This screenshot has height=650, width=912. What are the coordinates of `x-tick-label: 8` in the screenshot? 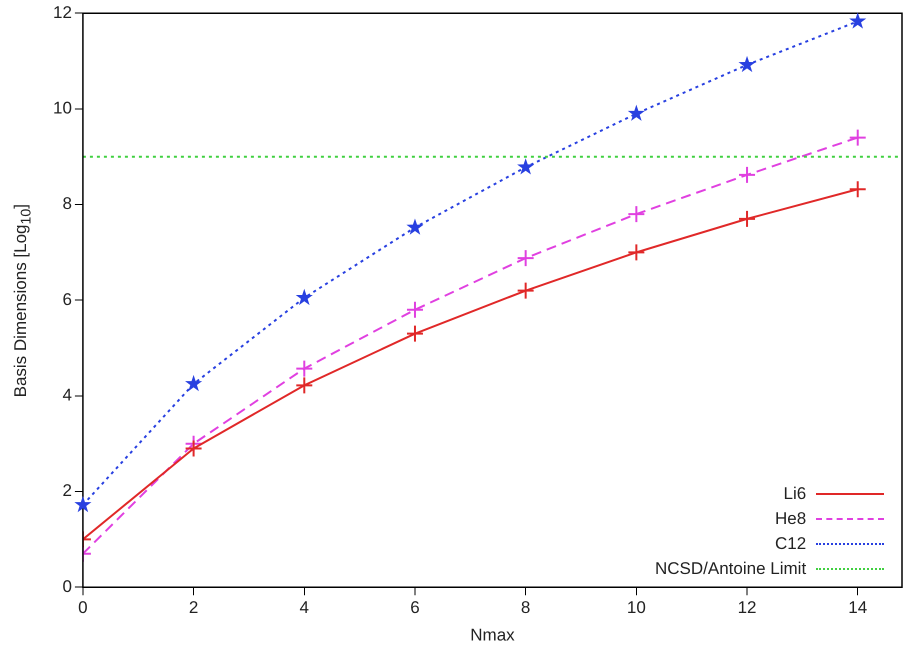 It's located at (525, 608).